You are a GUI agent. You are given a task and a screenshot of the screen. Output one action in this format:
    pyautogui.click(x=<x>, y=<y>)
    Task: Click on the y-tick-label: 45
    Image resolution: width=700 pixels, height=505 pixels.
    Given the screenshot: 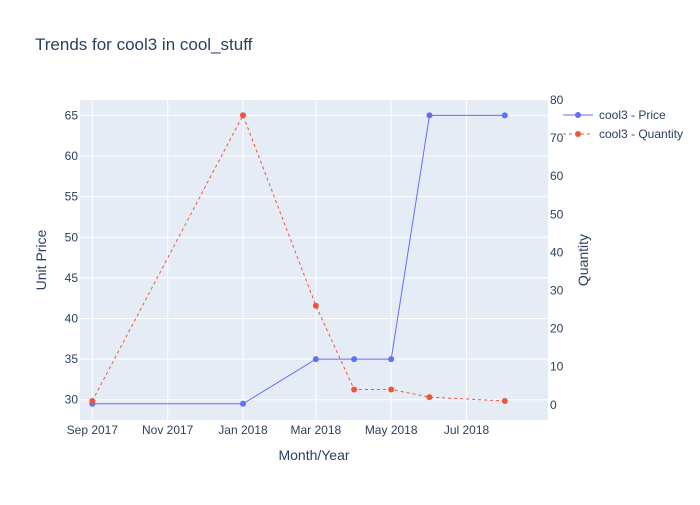 What is the action you would take?
    pyautogui.click(x=72, y=278)
    